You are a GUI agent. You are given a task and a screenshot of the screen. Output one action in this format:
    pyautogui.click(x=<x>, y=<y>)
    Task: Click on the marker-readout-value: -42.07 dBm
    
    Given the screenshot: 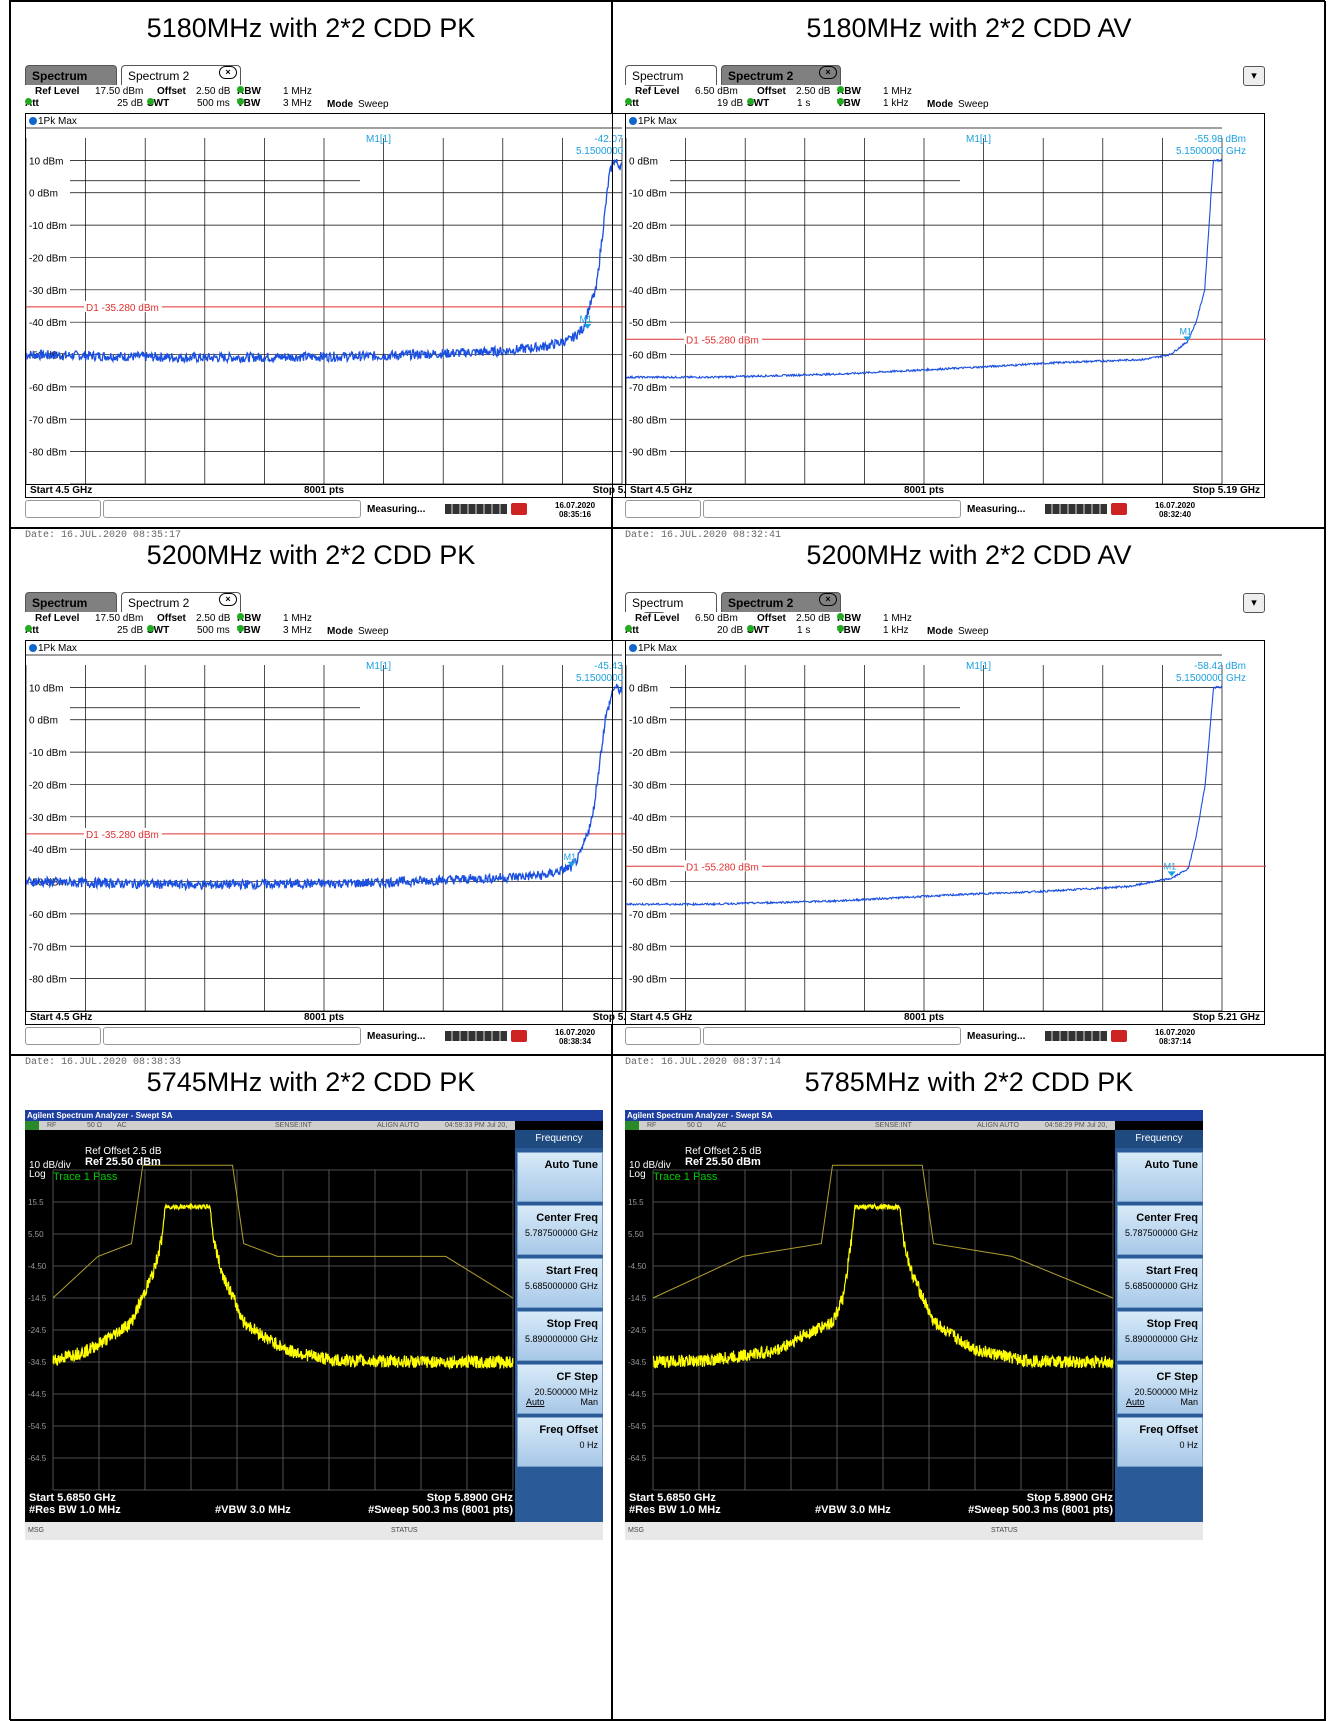 What is the action you would take?
    pyautogui.click(x=620, y=139)
    